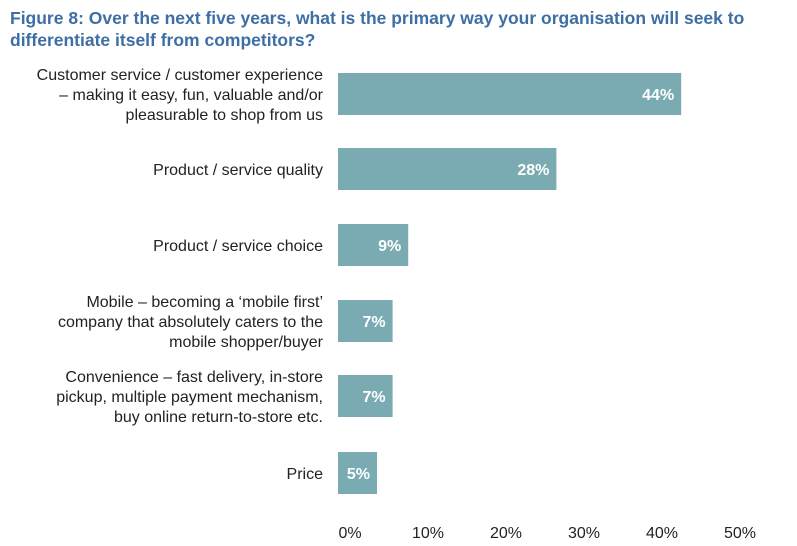 This screenshot has width=797, height=546. What do you see at coordinates (373, 322) in the screenshot?
I see `bar-value-label-3: 7%` at bounding box center [373, 322].